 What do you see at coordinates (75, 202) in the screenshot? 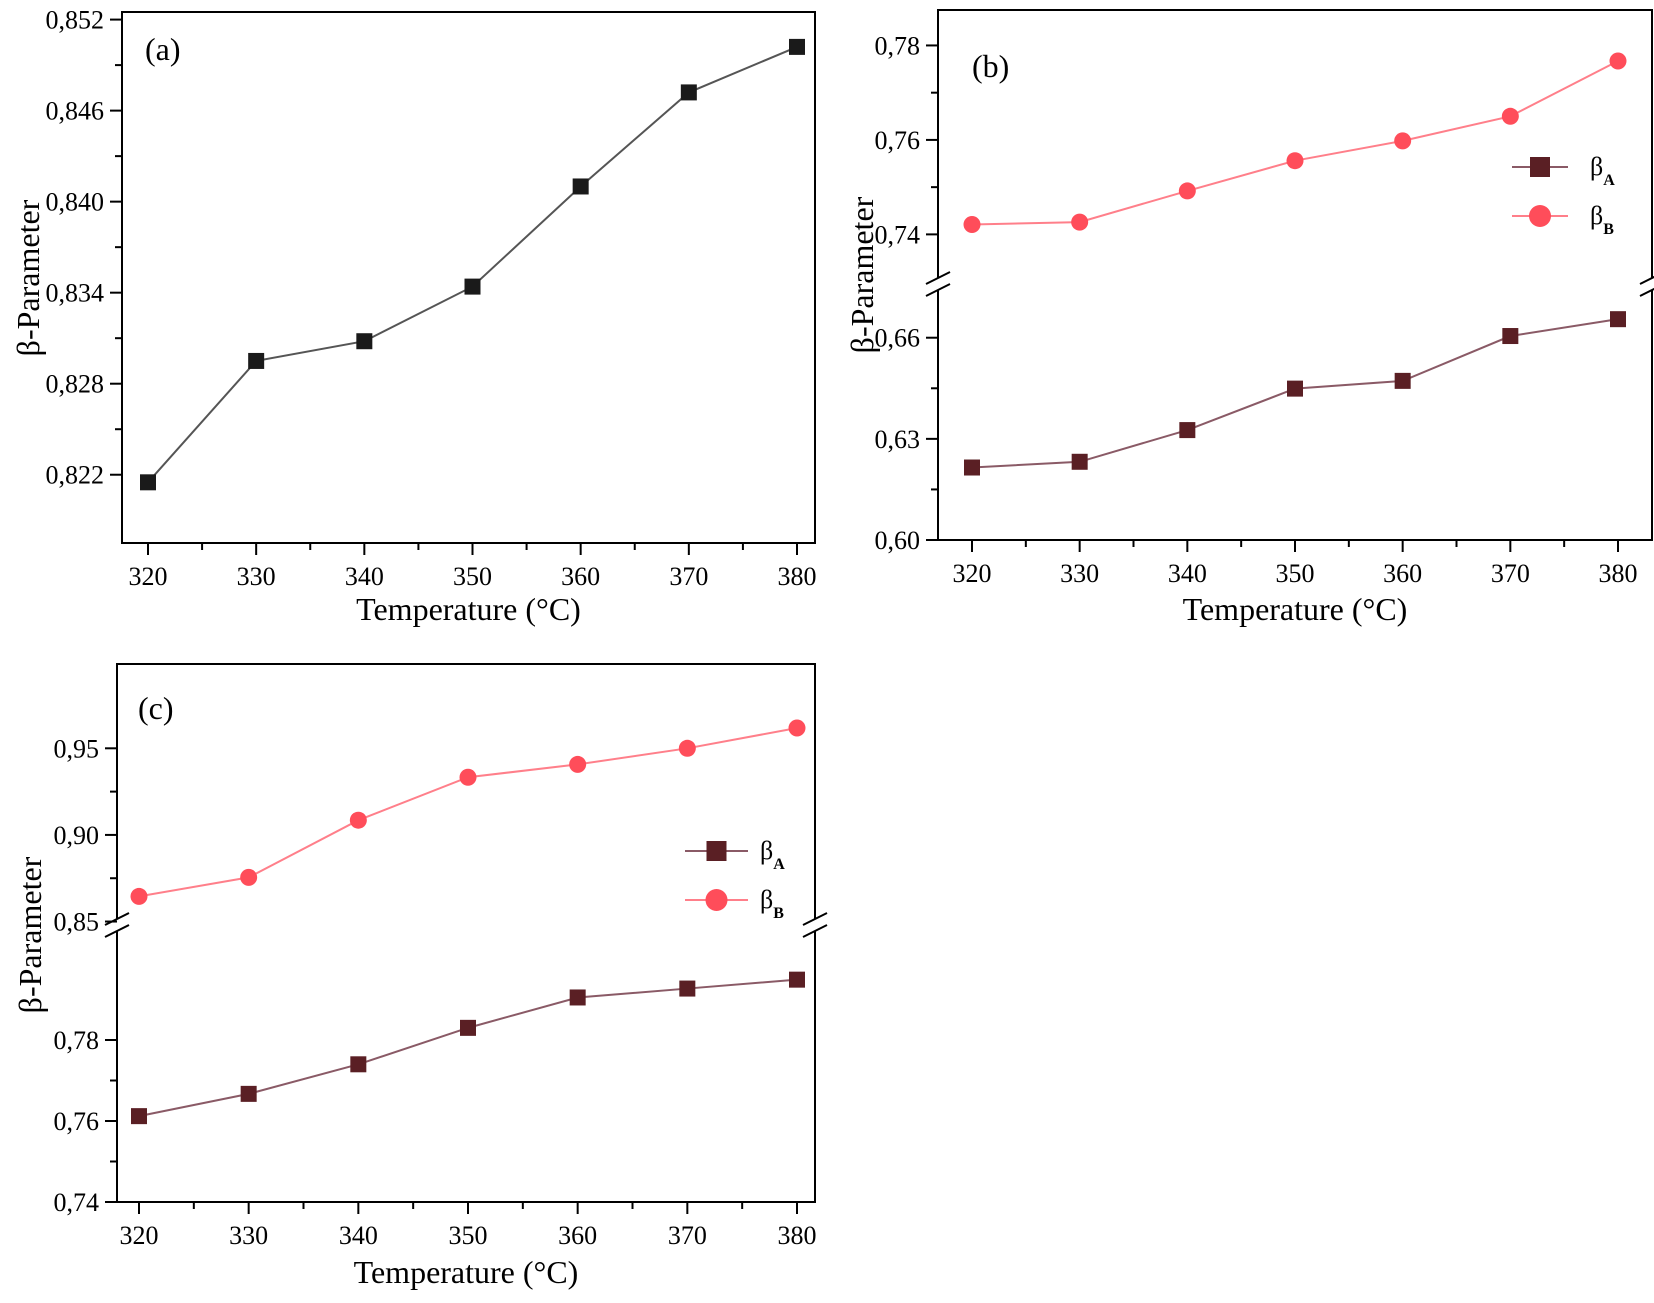
I see `y-tick-label: 0,840` at bounding box center [75, 202].